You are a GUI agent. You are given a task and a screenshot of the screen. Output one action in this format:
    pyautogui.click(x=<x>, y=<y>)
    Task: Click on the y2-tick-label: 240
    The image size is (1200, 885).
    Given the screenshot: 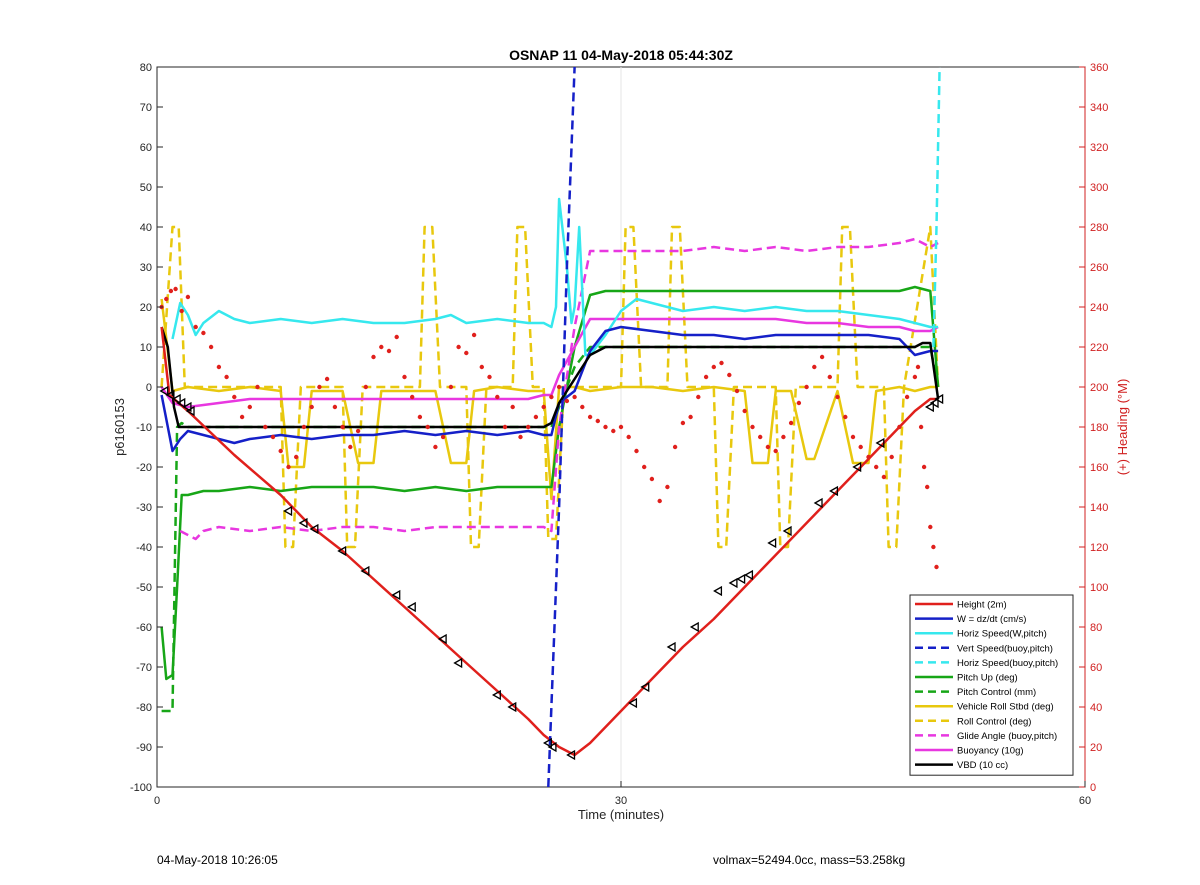 What is the action you would take?
    pyautogui.click(x=1099, y=308)
    